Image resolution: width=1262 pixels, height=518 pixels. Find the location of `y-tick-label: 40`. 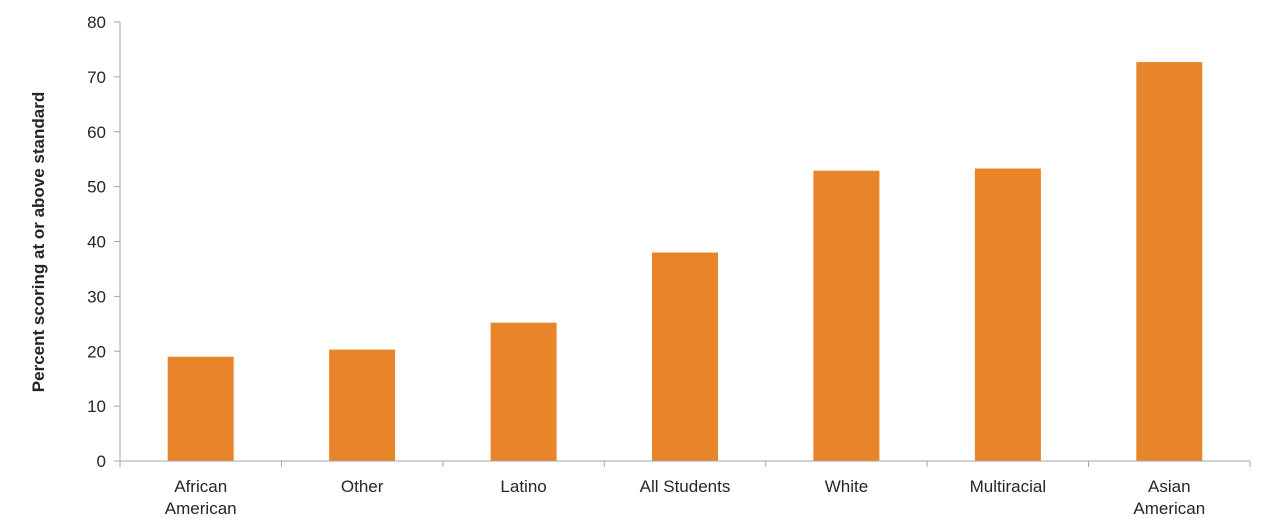

y-tick-label: 40 is located at coordinates (96, 242).